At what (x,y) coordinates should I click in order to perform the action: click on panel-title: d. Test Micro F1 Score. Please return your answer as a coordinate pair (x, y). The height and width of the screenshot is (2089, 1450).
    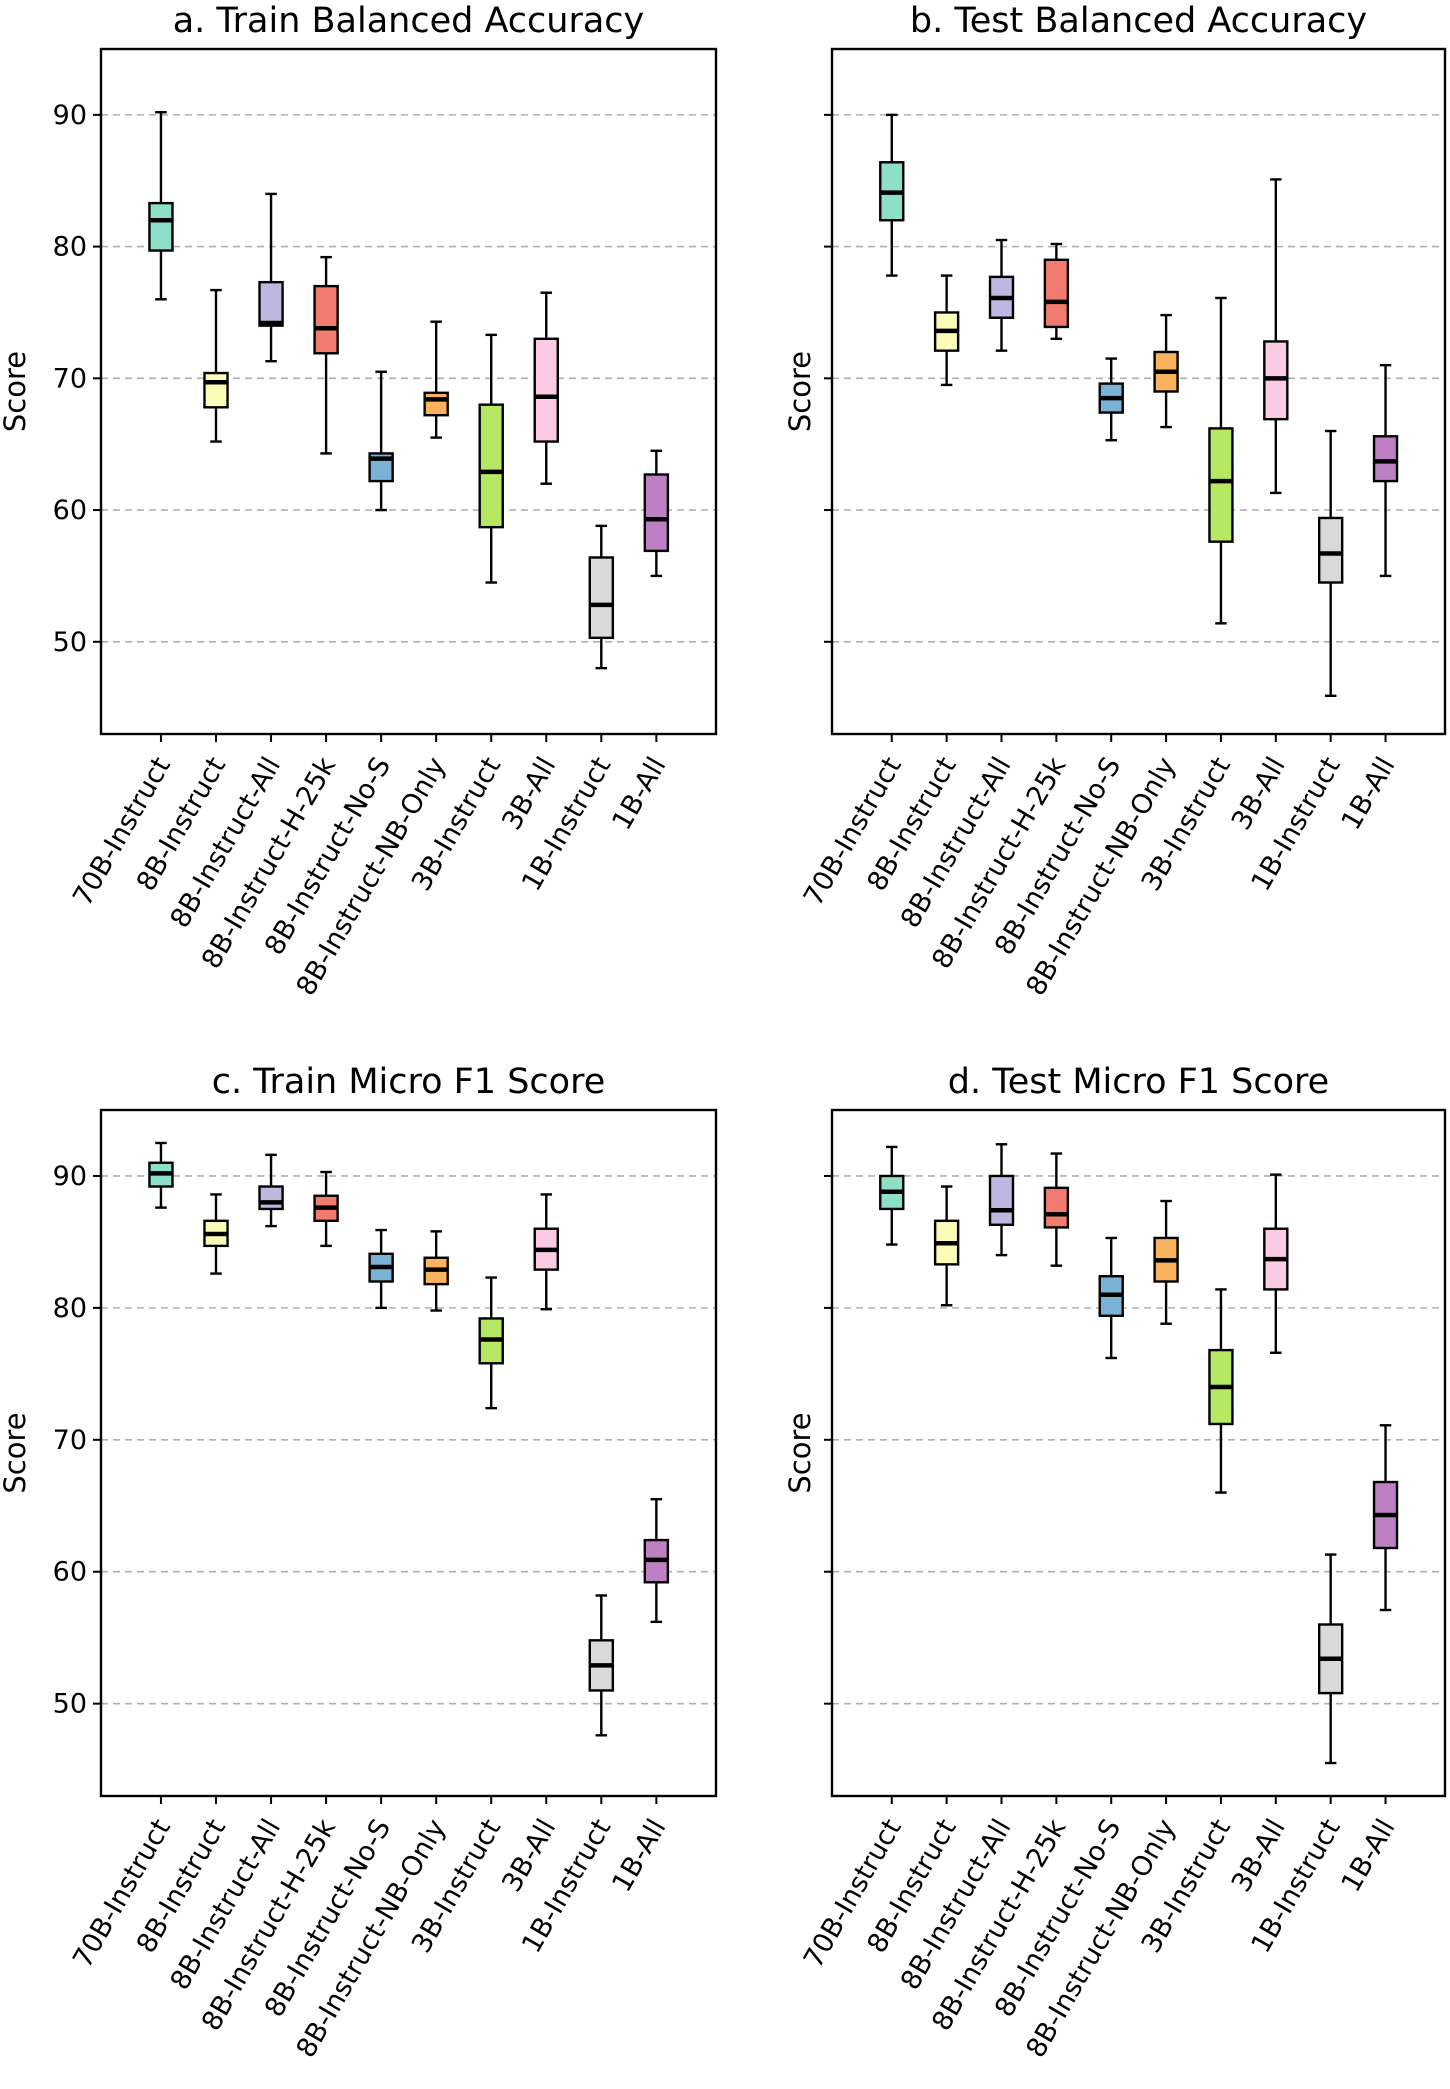
    Looking at the image, I should click on (1138, 1082).